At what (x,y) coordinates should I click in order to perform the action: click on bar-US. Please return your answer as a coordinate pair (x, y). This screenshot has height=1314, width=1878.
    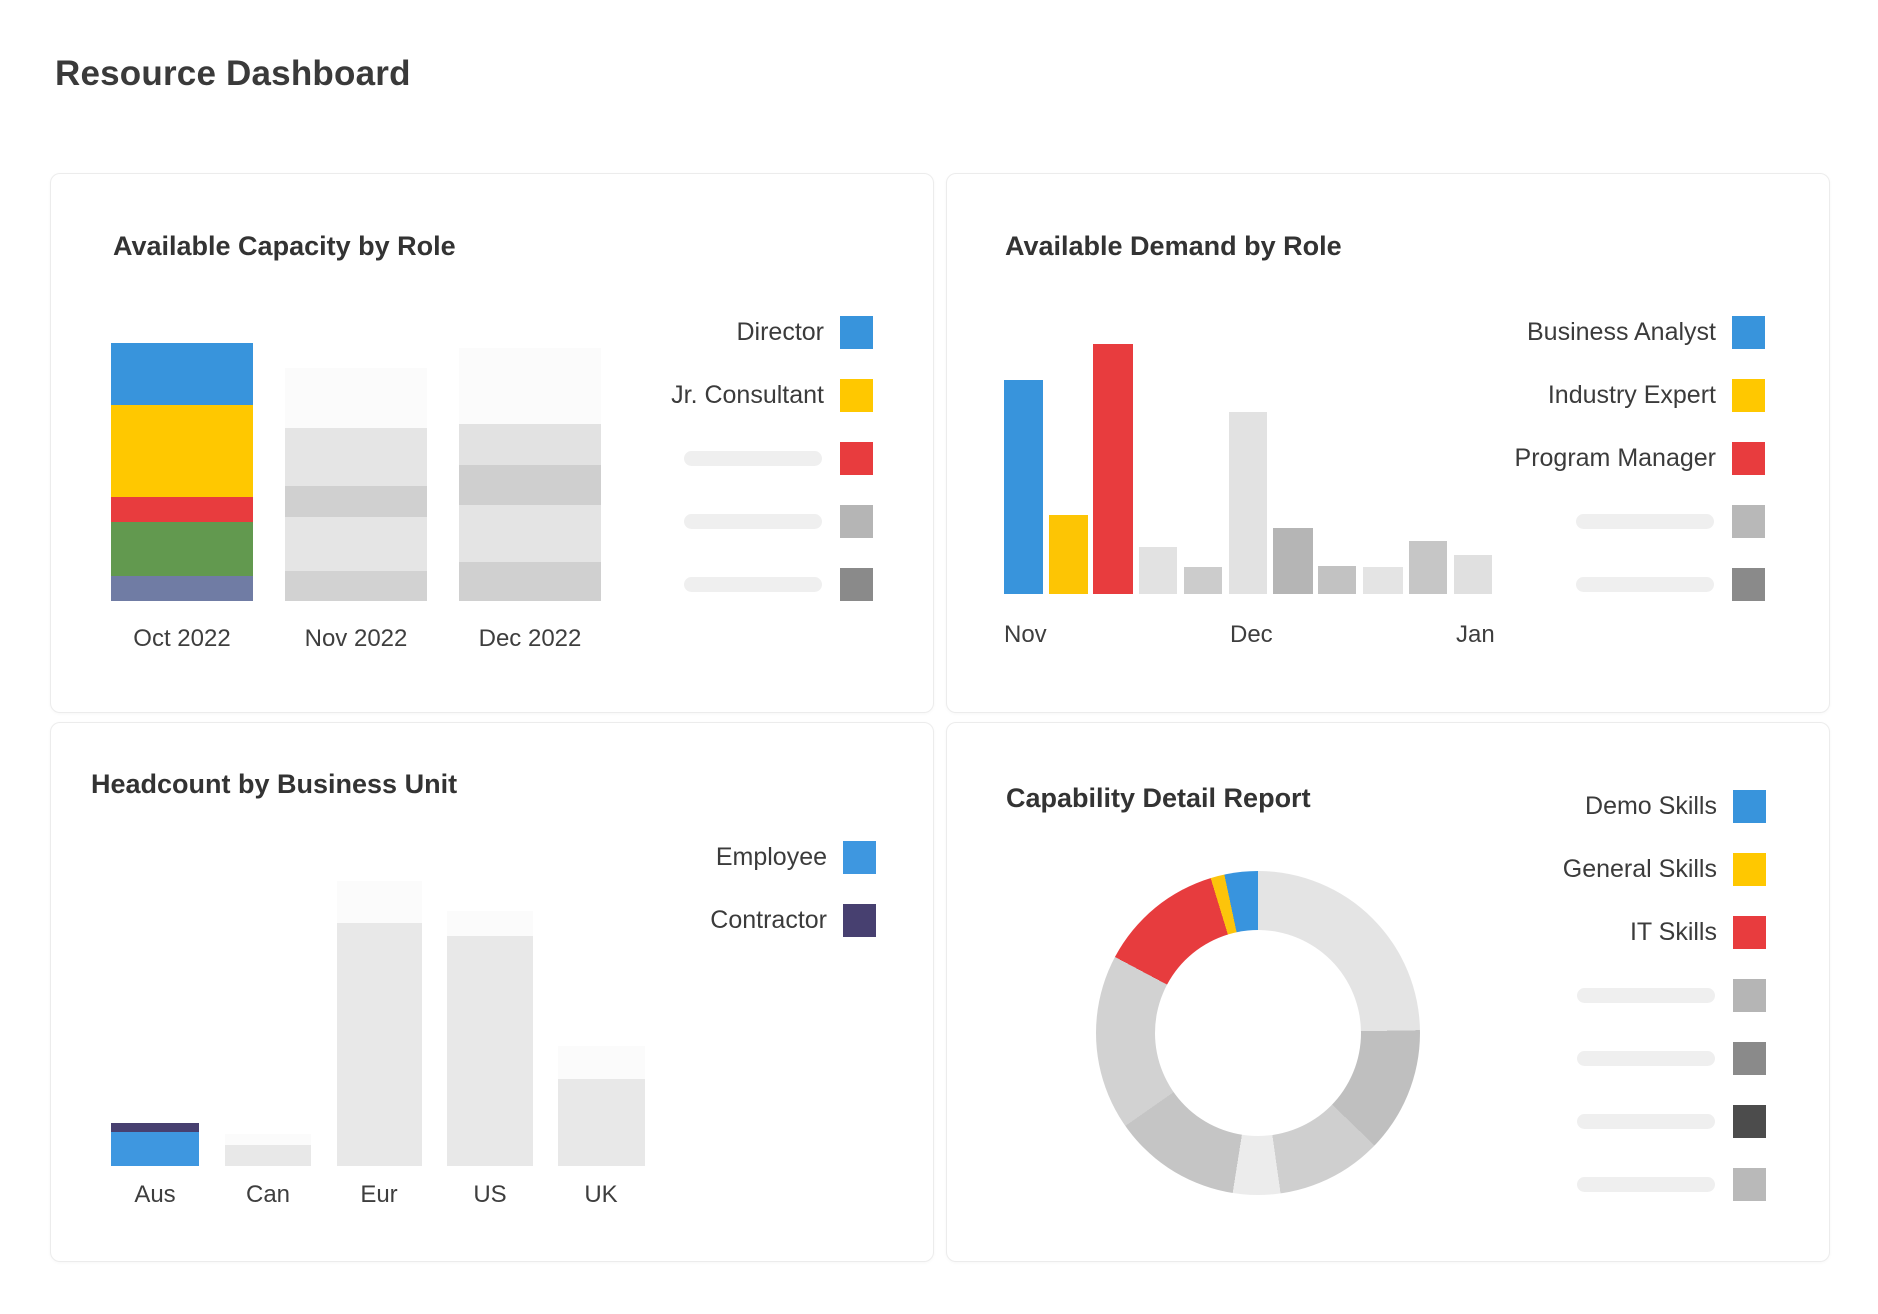
    Looking at the image, I should click on (490, 1038).